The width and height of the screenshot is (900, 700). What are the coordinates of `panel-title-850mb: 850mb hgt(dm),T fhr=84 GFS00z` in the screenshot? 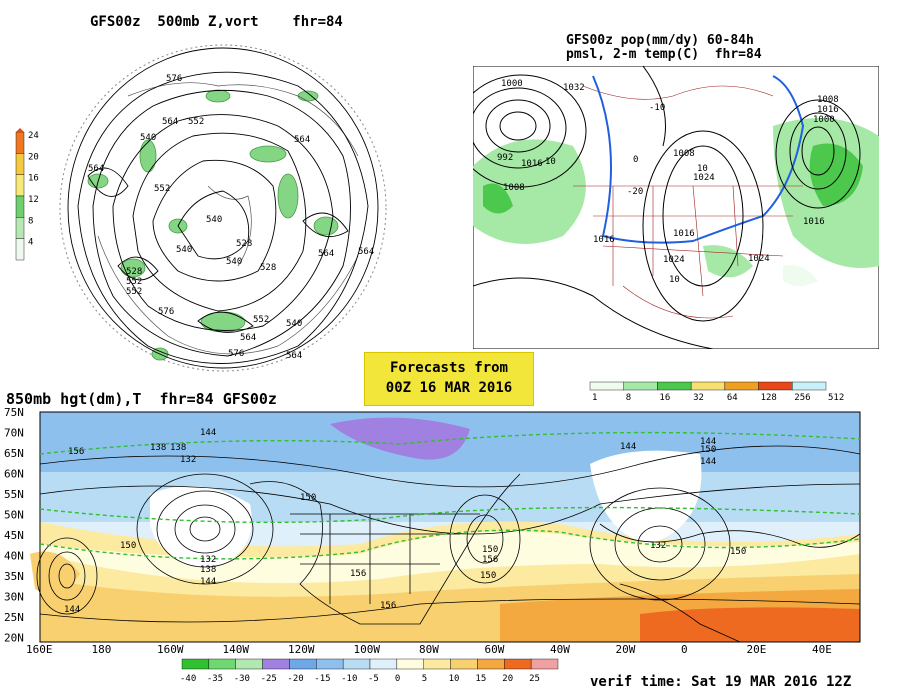 It's located at (141, 399).